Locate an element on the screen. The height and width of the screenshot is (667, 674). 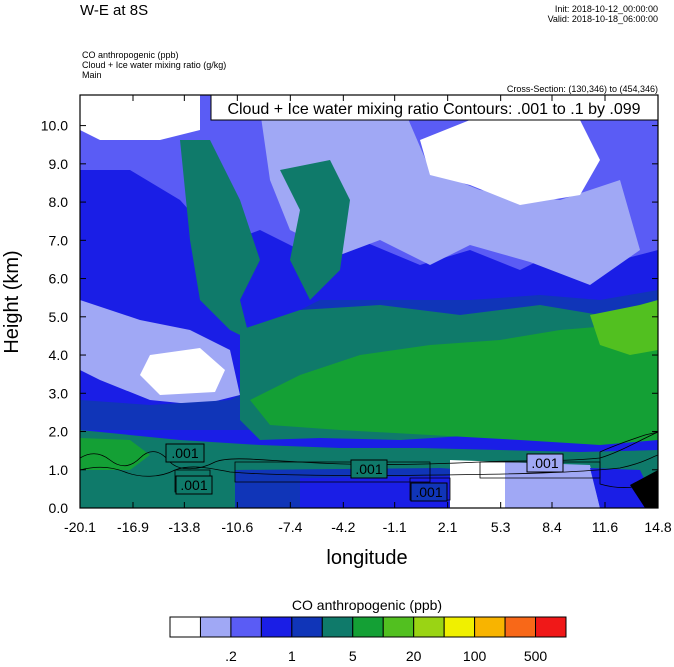
field-teal-column2 is located at coordinates (315, 230).